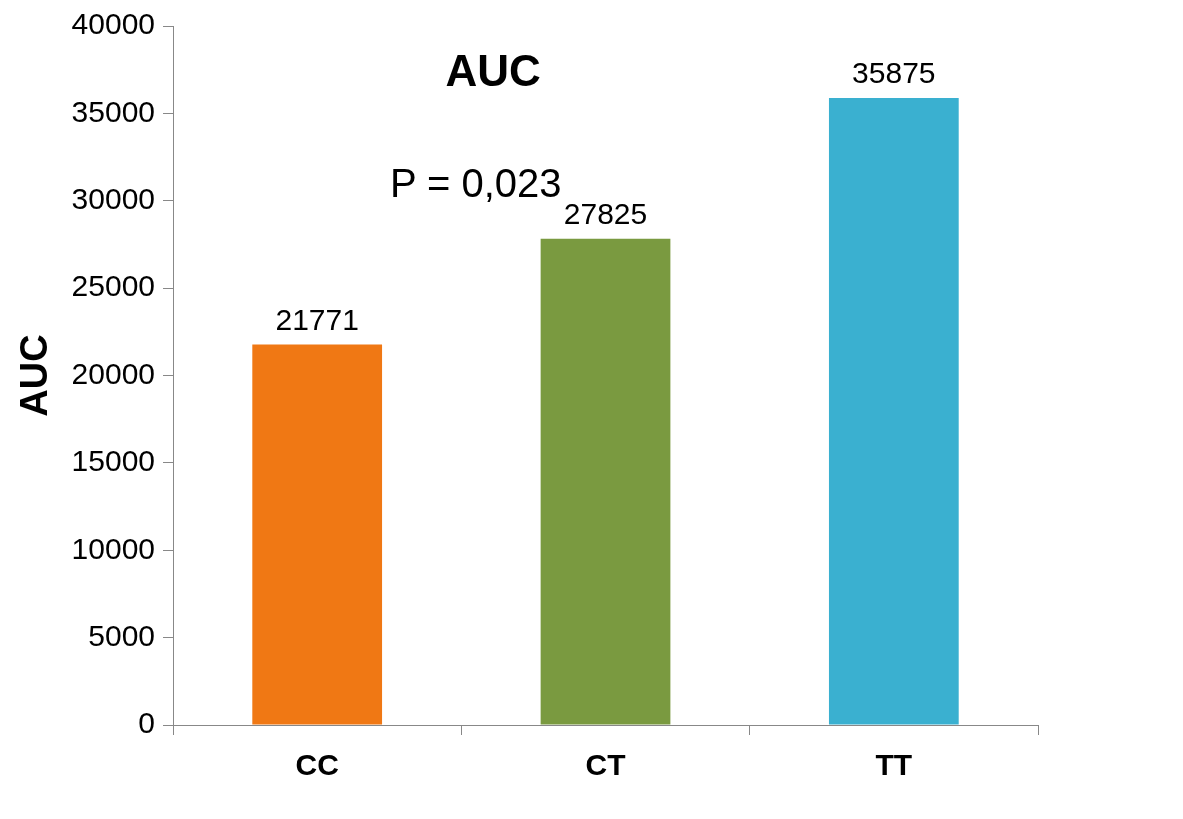 Image resolution: width=1183 pixels, height=819 pixels. What do you see at coordinates (113, 286) in the screenshot?
I see `y-tick-label: 25000` at bounding box center [113, 286].